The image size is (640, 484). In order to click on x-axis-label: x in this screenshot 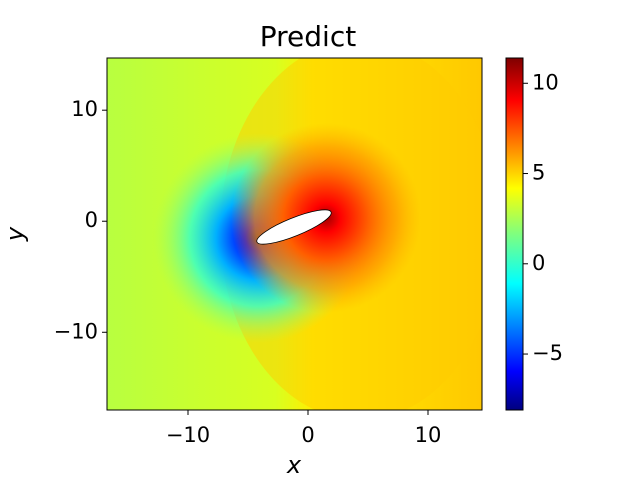, I will do `click(294, 465)`.